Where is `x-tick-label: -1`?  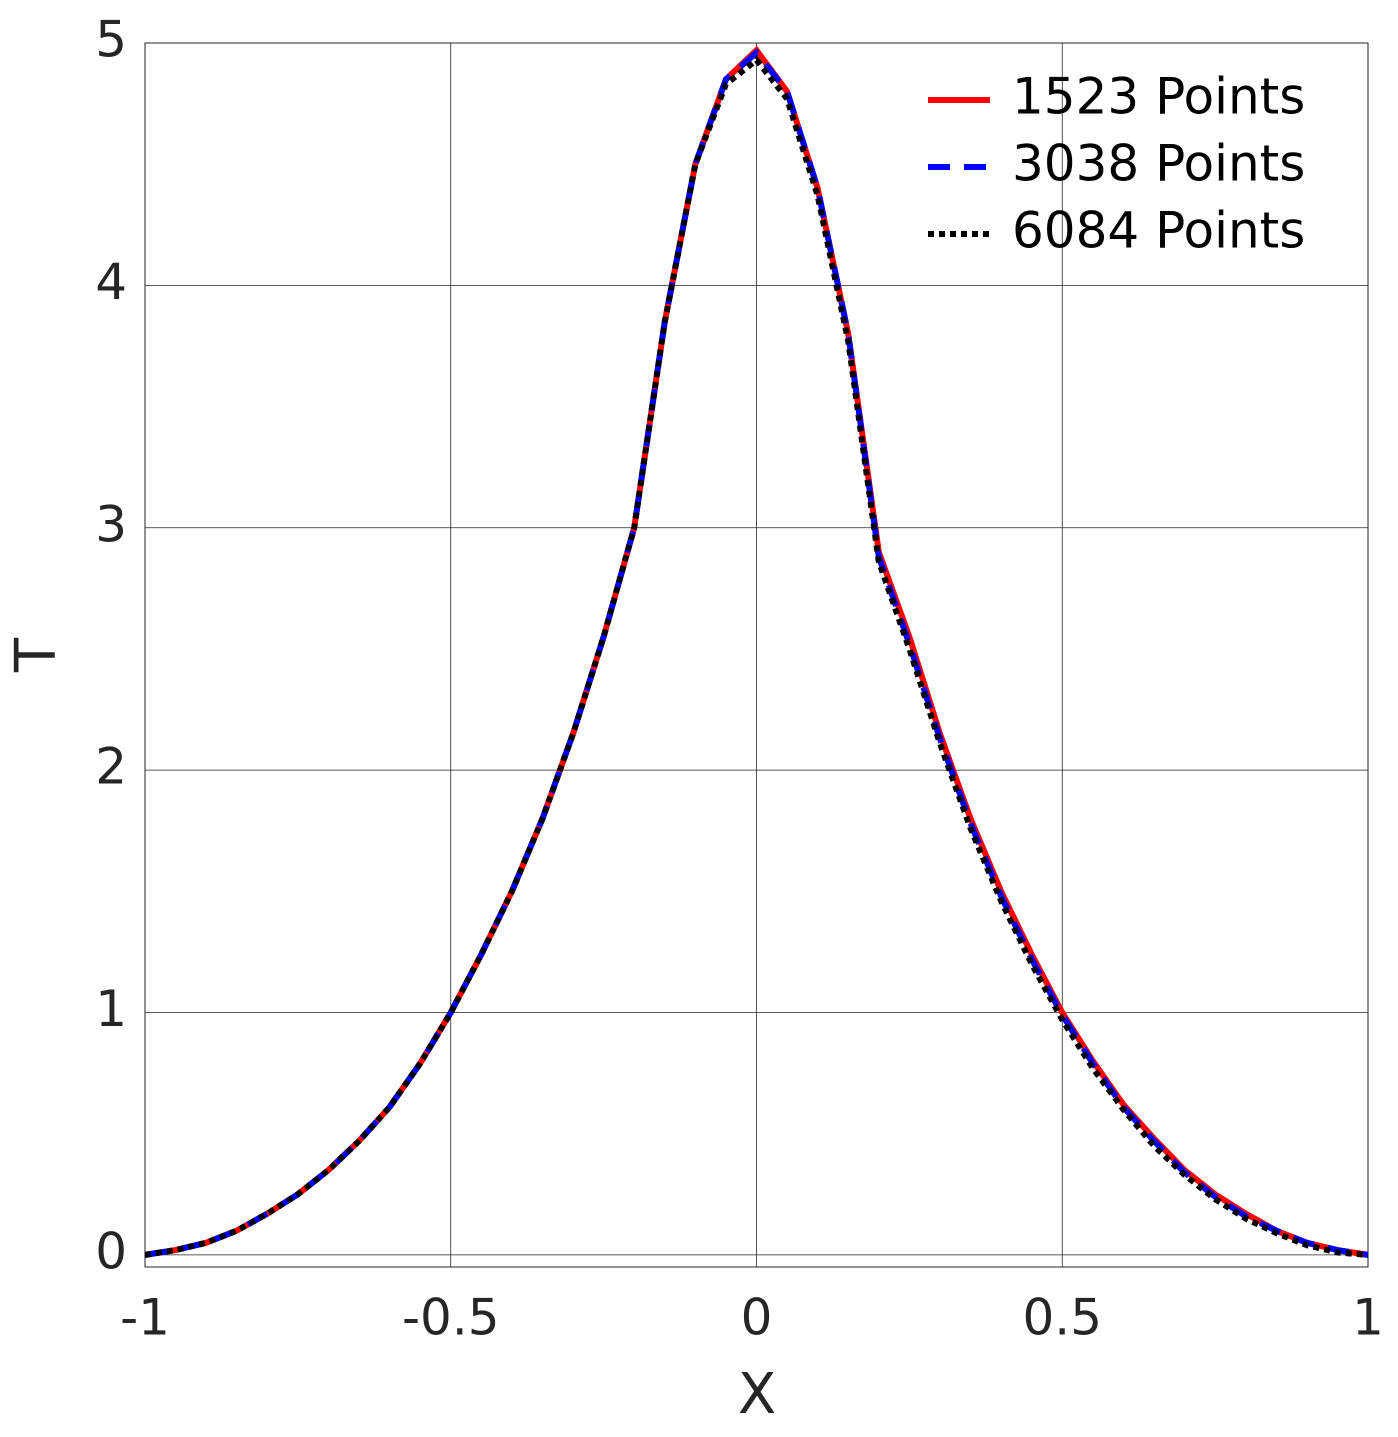
x-tick-label: -1 is located at coordinates (145, 1318).